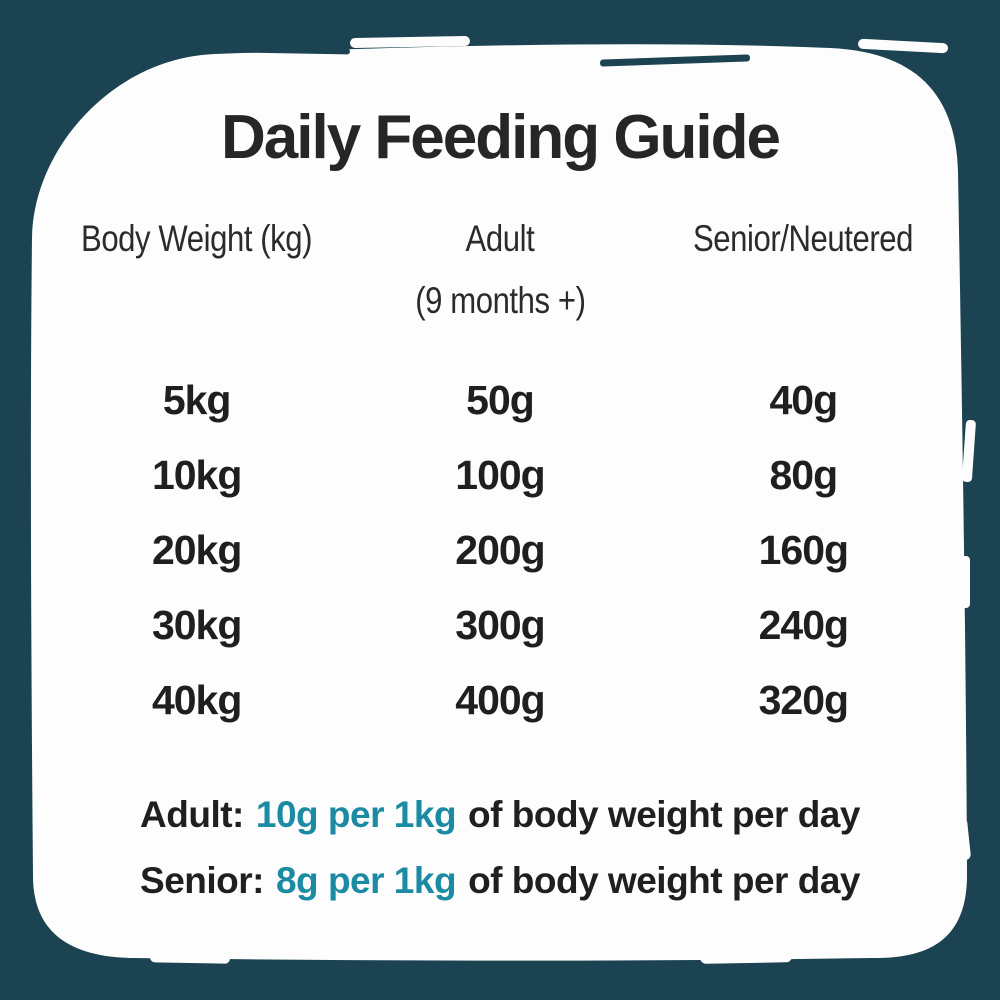 This screenshot has width=1000, height=1000. I want to click on cell-weight: 20kg, so click(196, 549).